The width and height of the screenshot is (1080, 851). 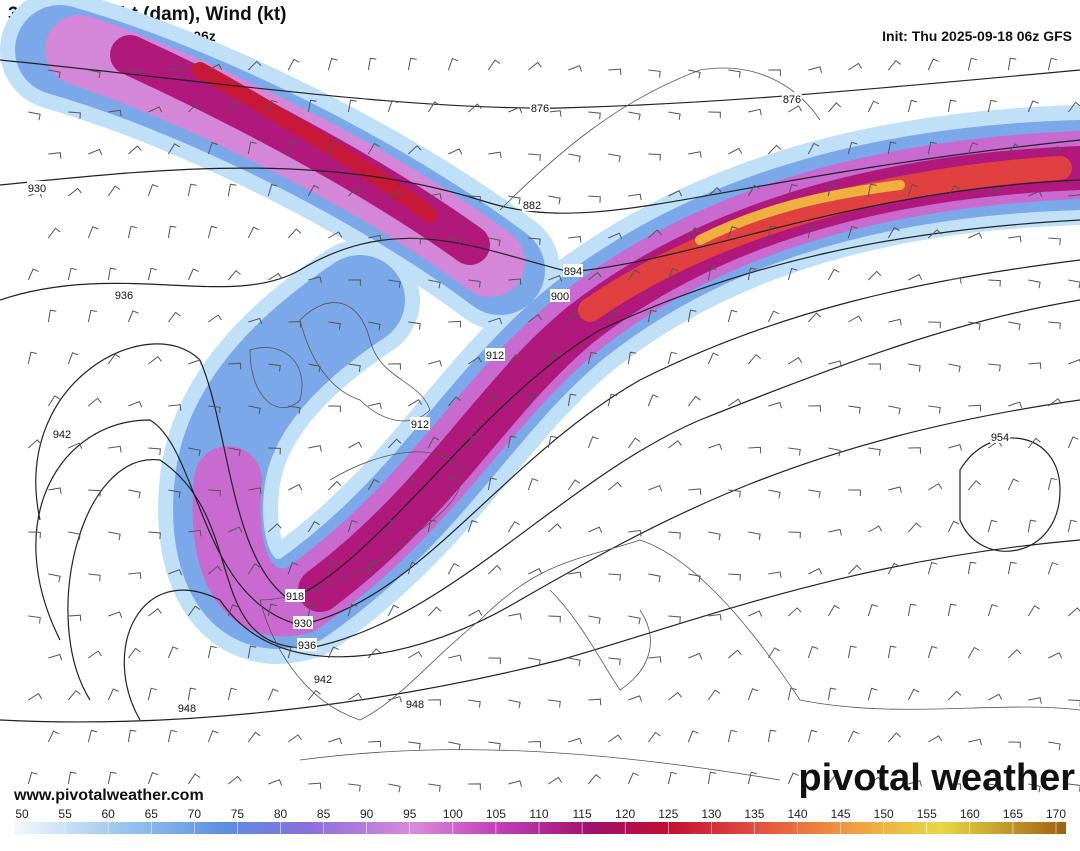 What do you see at coordinates (108, 795) in the screenshot?
I see `website: www.pivotalweather.com` at bounding box center [108, 795].